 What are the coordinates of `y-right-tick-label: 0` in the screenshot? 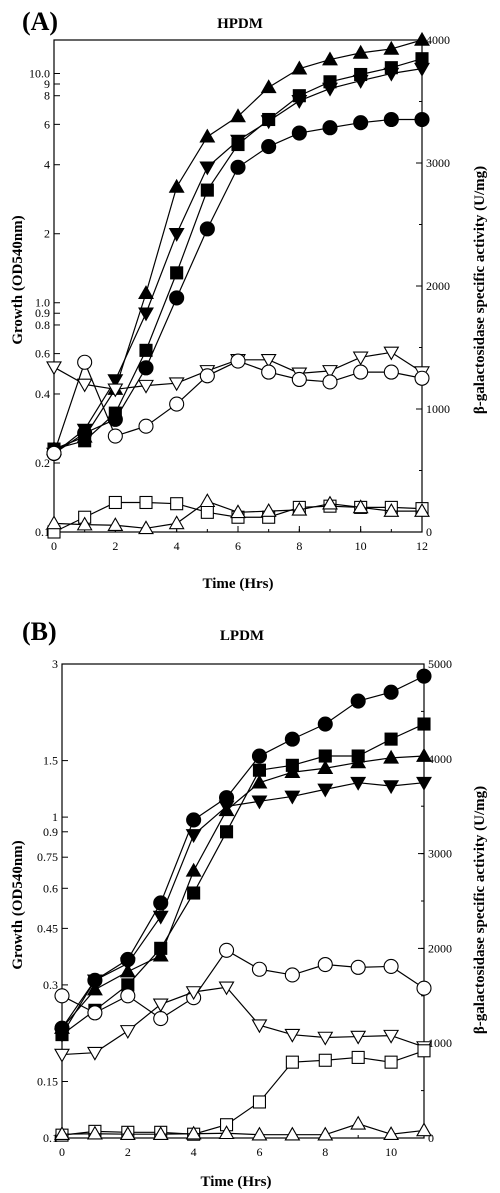 It's located at (429, 532).